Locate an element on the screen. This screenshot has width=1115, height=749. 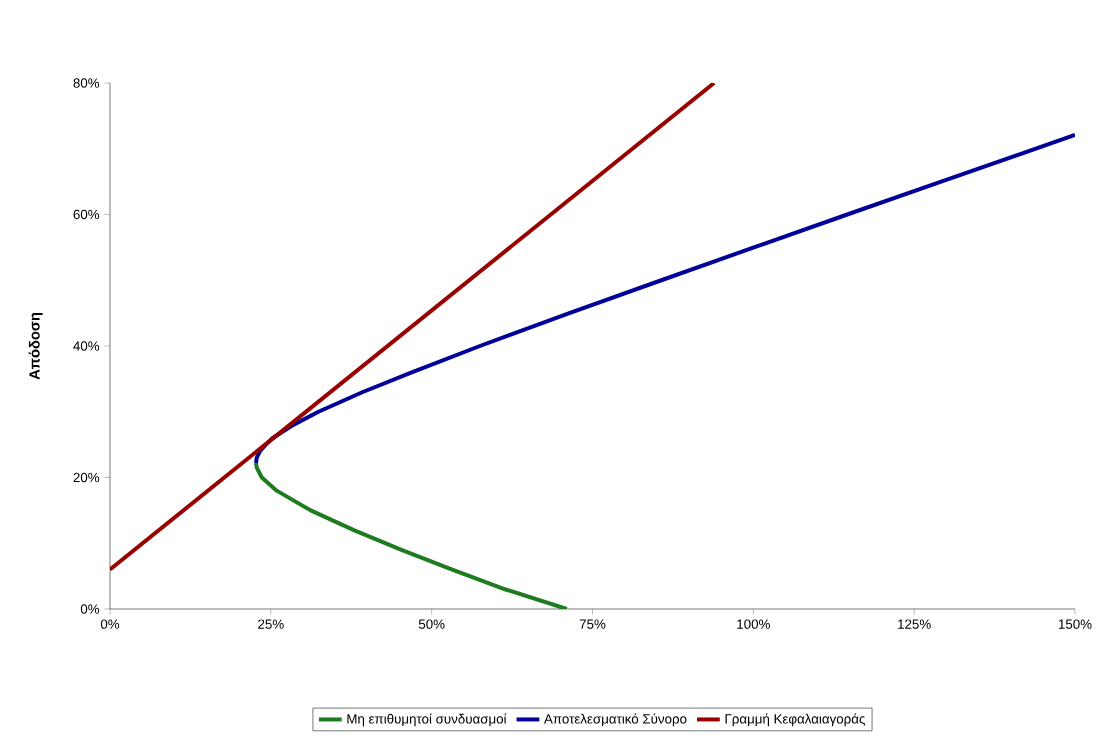
legend-label: Αποτελεσματικό Σύνορο is located at coordinates (615, 720).